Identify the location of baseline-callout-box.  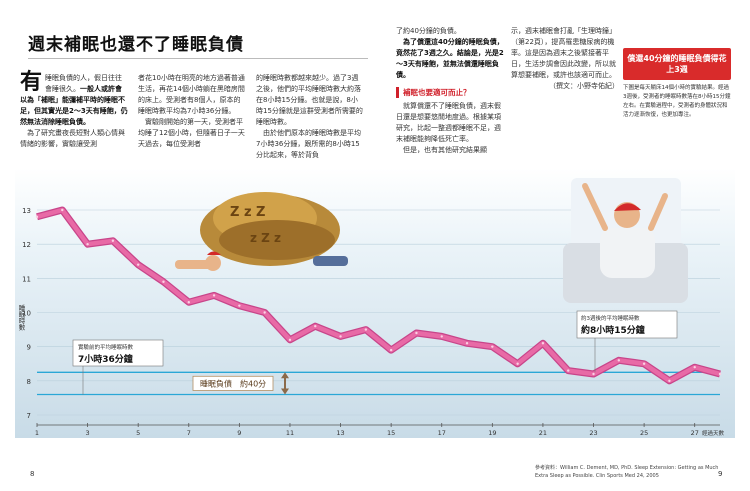
(118, 353).